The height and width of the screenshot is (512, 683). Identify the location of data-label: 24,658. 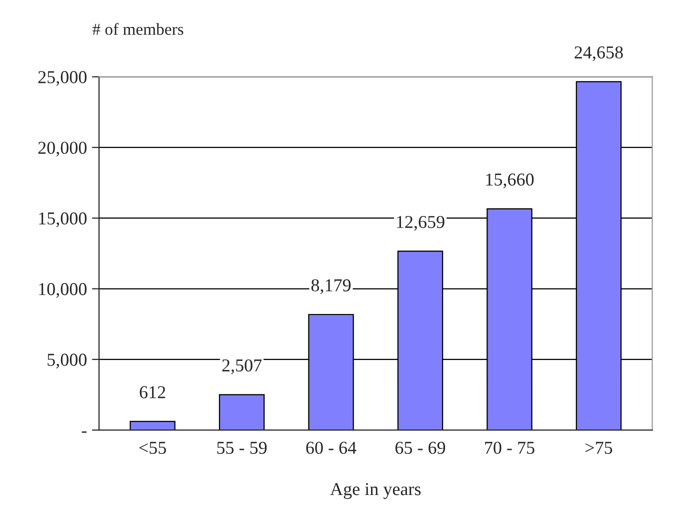
(598, 54).